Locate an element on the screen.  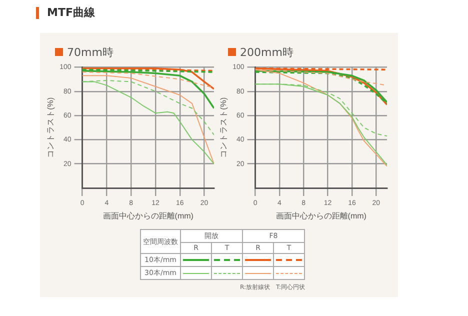
text: MTF曲線 is located at coordinates (71, 12).